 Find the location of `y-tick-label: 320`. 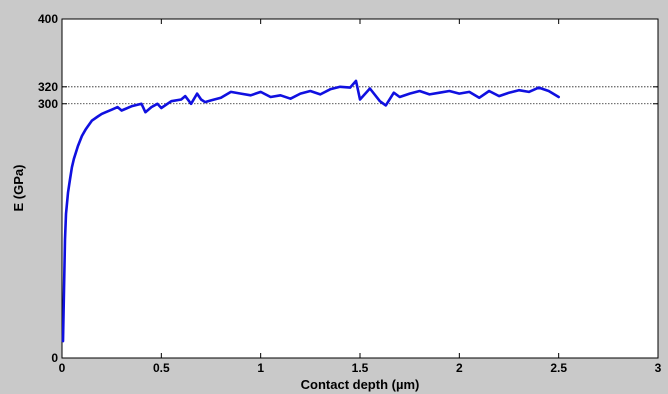

y-tick-label: 320 is located at coordinates (48, 87).